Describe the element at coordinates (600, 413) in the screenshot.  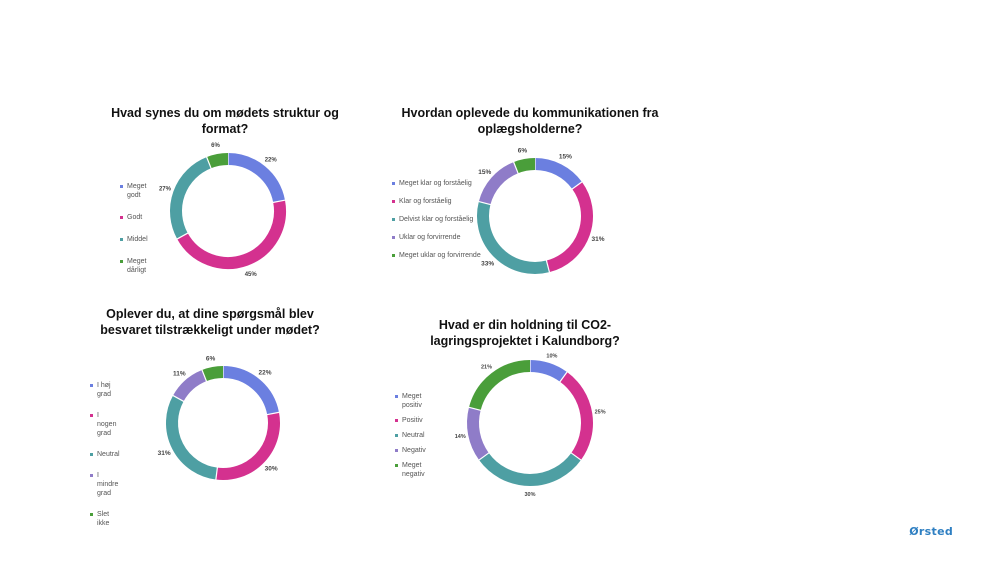
I see `data-label: 25%` at that location.